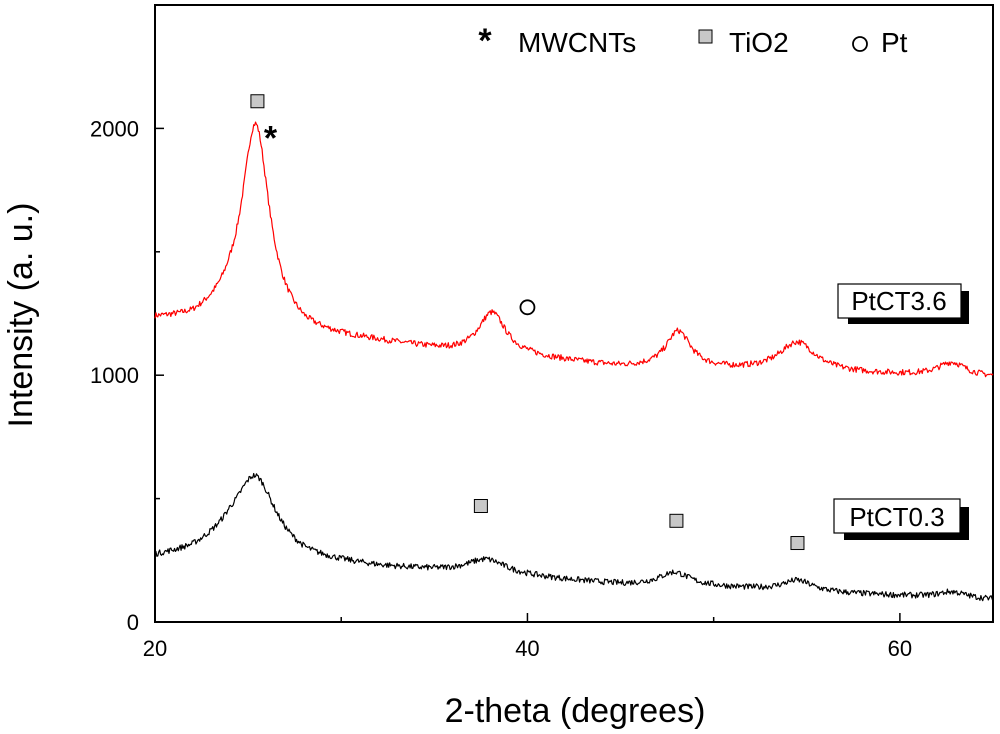 This screenshot has height=734, width=1000. What do you see at coordinates (133, 622) in the screenshot?
I see `y-tick-label: 0` at bounding box center [133, 622].